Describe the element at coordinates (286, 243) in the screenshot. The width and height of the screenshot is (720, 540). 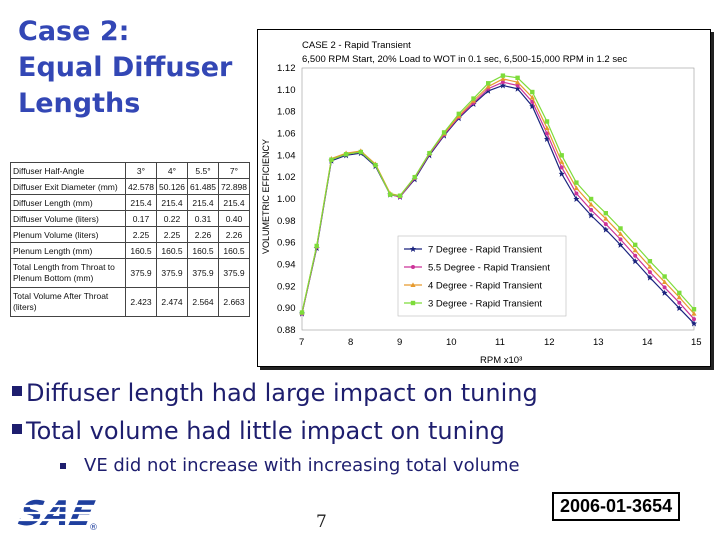
I see `y-tick-label: 0.96` at that location.